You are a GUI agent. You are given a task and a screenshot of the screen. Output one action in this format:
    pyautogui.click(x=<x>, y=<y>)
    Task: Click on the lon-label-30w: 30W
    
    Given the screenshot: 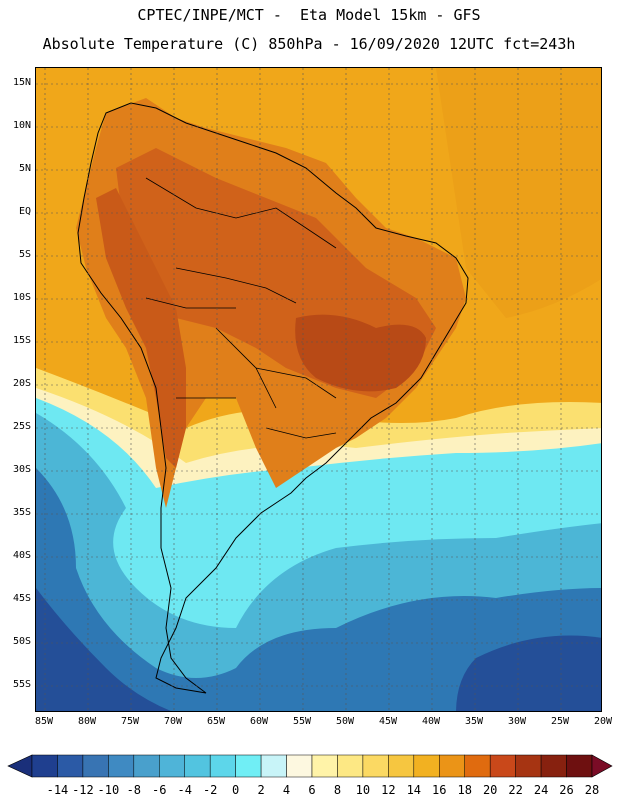 What is the action you would take?
    pyautogui.click(x=517, y=721)
    